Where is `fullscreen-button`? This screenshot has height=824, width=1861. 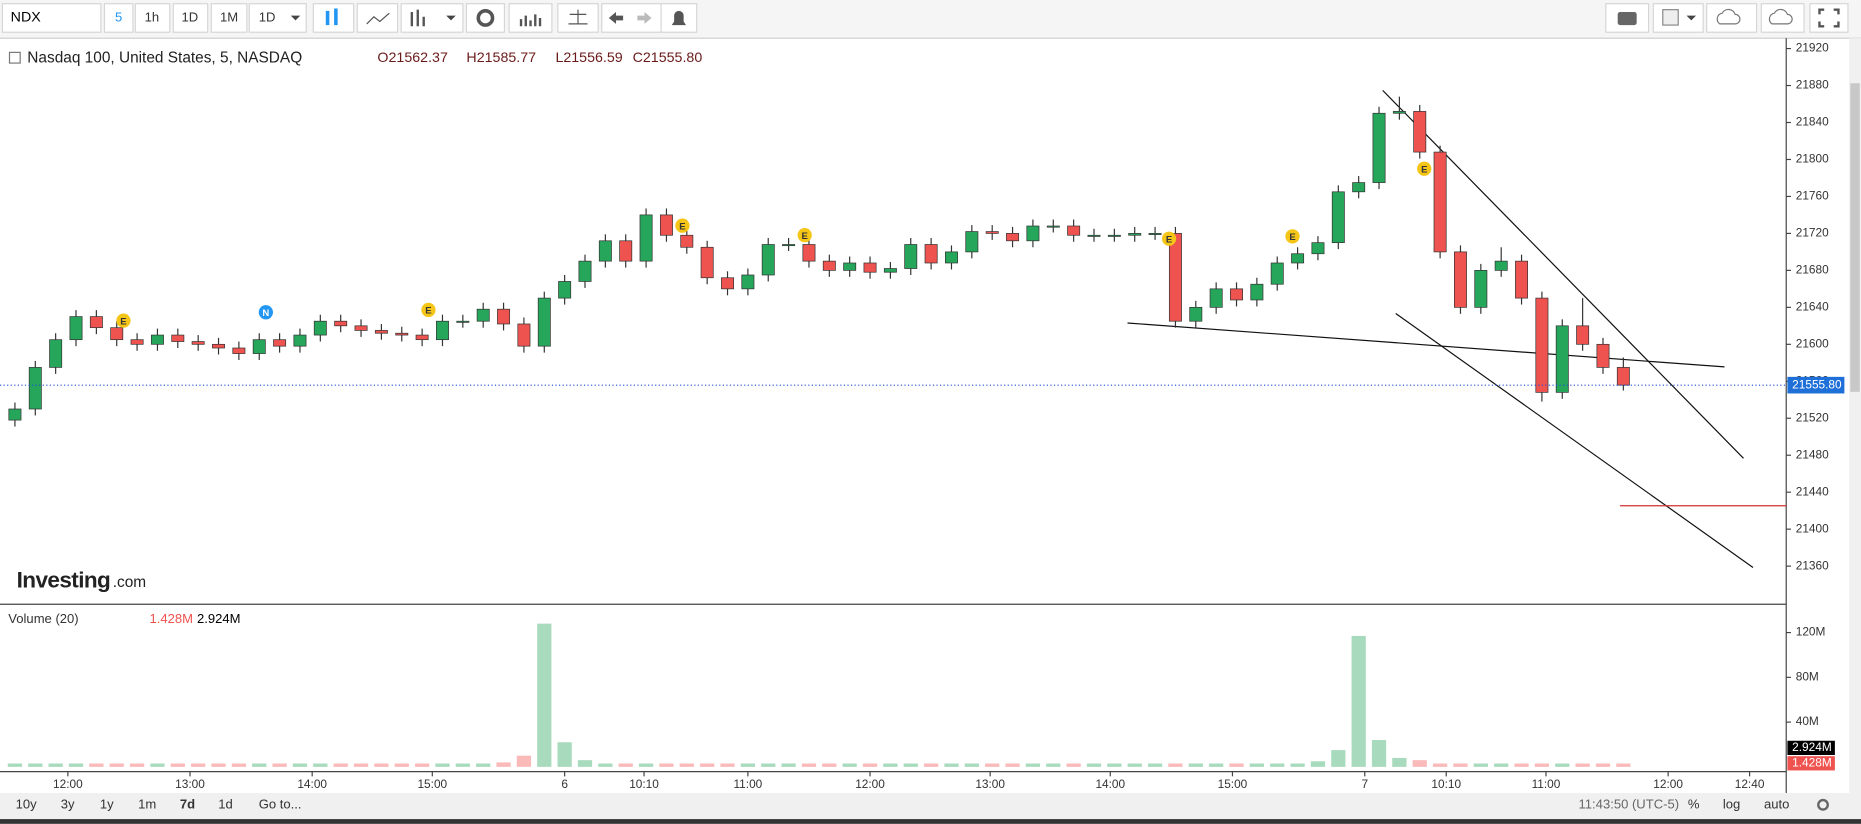 fullscreen-button is located at coordinates (1829, 18).